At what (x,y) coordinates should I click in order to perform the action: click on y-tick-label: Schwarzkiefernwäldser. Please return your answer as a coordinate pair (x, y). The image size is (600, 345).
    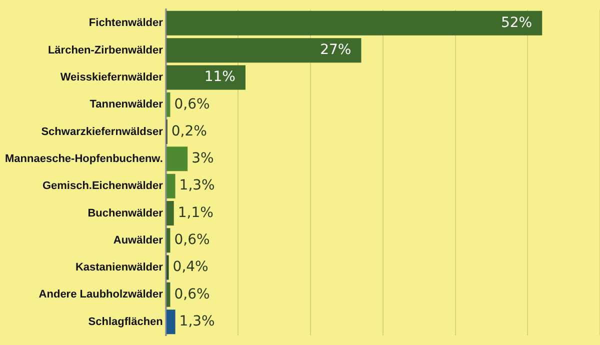
    Looking at the image, I should click on (102, 132).